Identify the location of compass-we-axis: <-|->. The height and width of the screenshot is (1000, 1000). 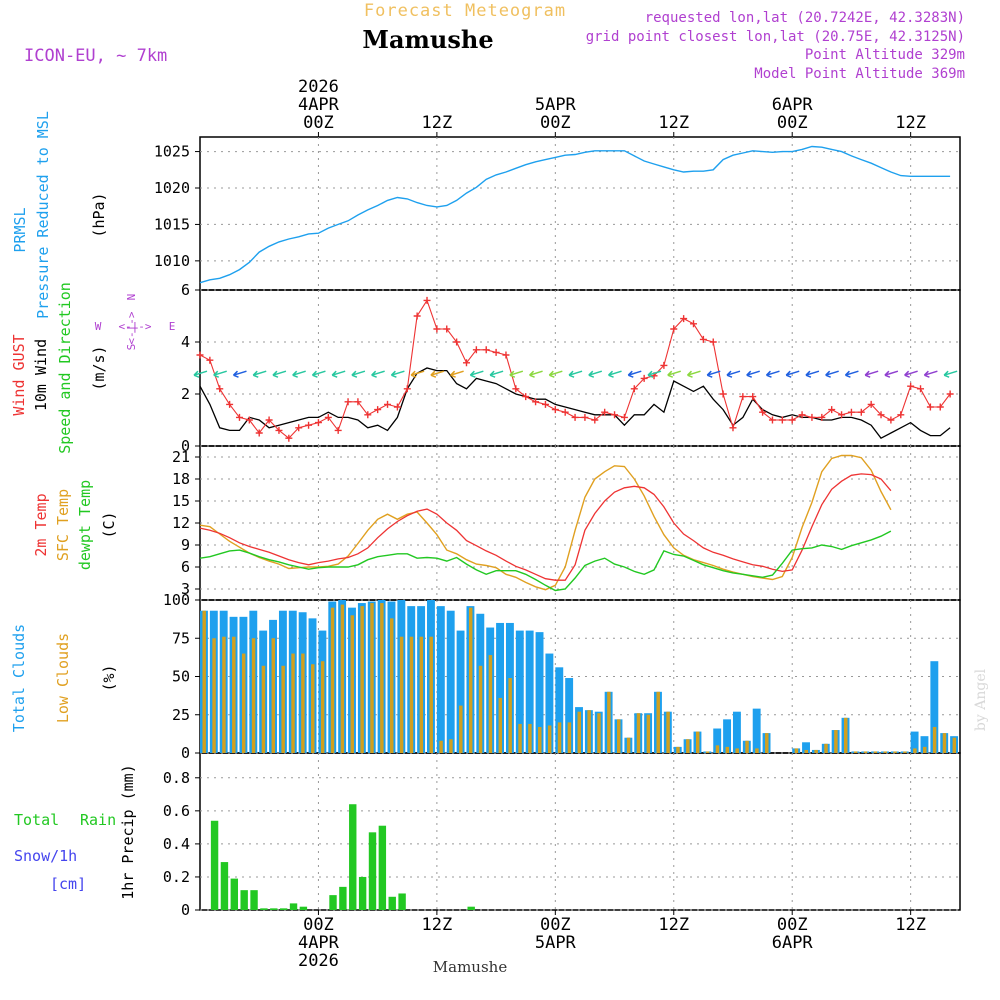
(134, 326).